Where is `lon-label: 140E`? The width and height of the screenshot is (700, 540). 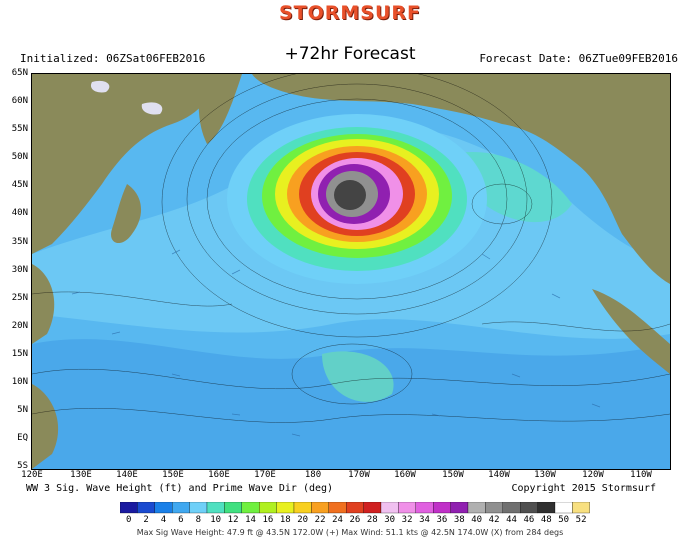 lon-label: 140E is located at coordinates (127, 475).